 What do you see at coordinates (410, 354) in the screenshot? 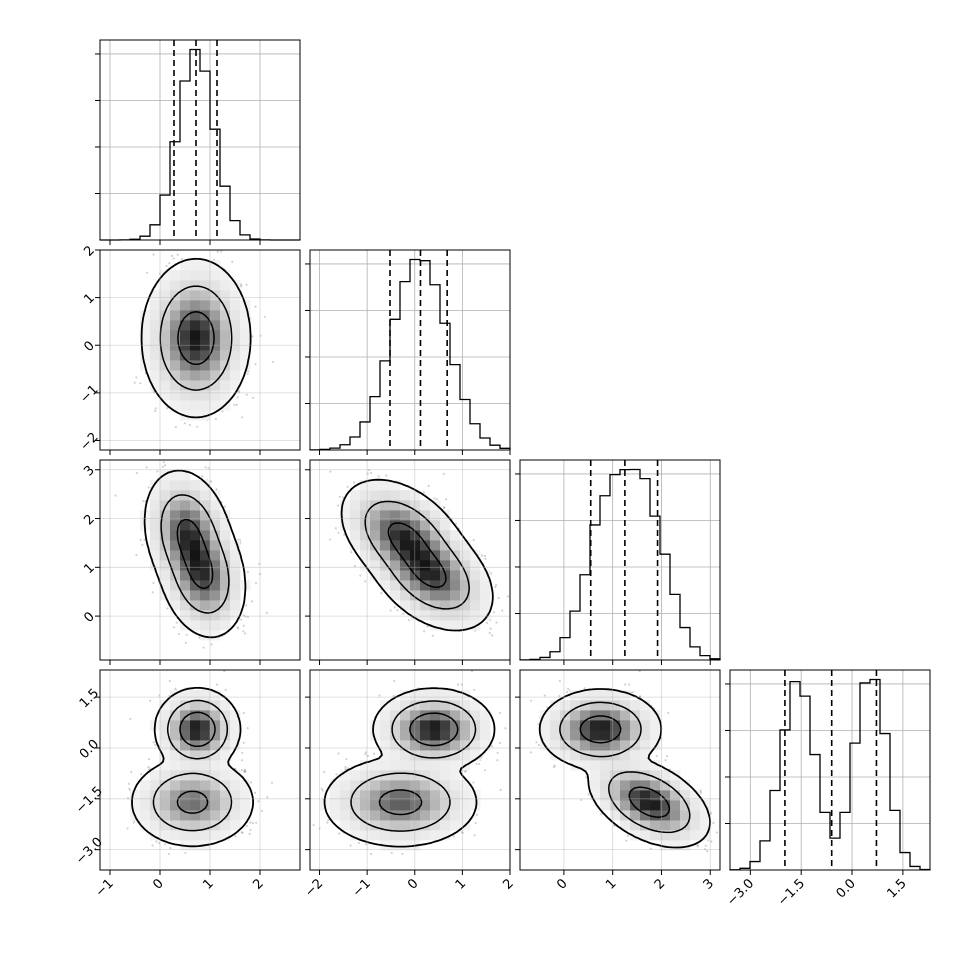
I see `histogram-step` at bounding box center [410, 354].